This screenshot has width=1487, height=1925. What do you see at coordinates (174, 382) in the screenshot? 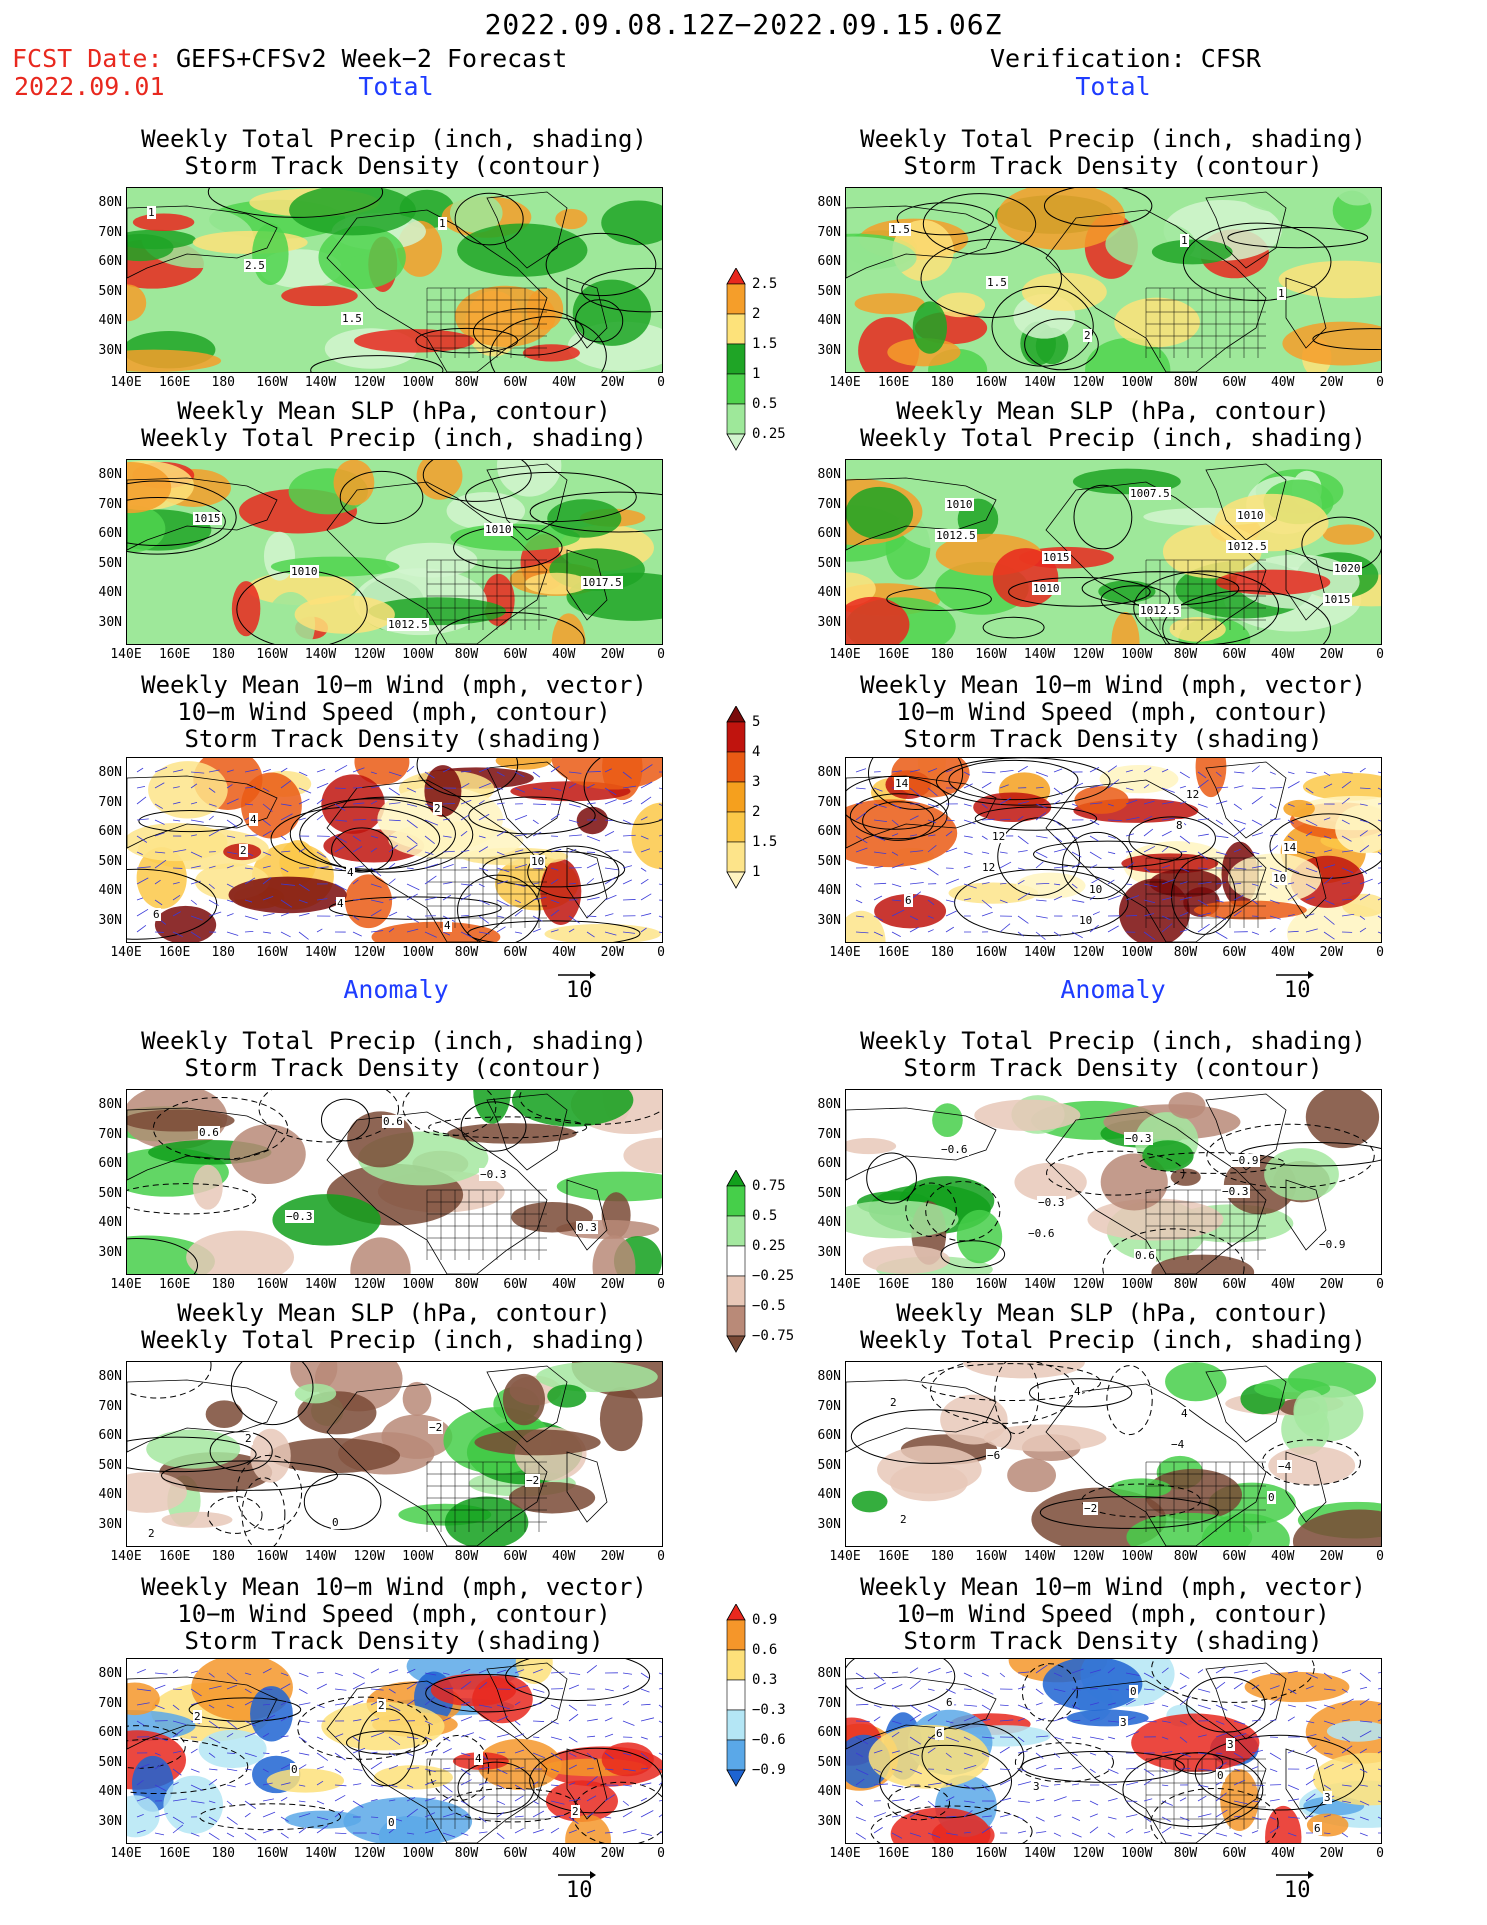
I see `lon-tick-label: 160E` at bounding box center [174, 382].